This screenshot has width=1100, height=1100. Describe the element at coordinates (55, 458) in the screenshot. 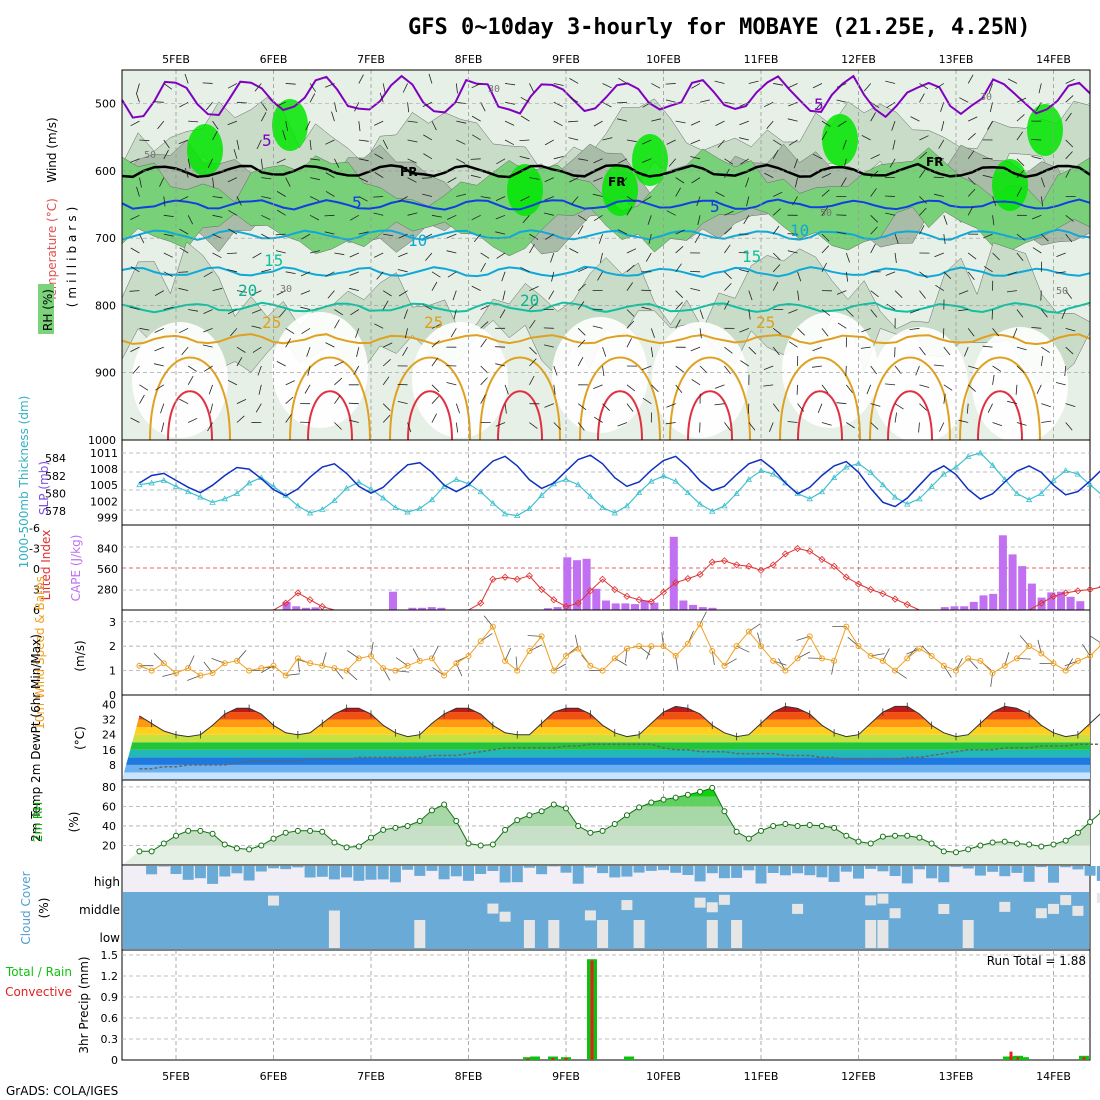

I see `thick-tick-584: 584` at that location.